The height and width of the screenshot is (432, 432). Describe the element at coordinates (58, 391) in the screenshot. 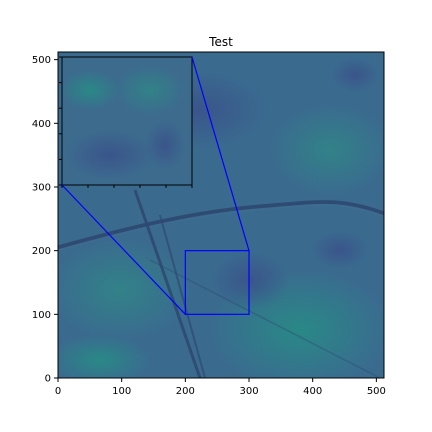

I see `x-tick-label: 0` at that location.